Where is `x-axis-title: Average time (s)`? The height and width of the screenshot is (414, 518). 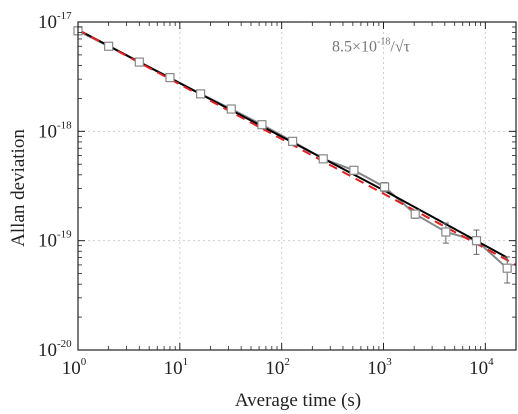
x-axis-title: Average time (s) is located at coordinates (298, 400).